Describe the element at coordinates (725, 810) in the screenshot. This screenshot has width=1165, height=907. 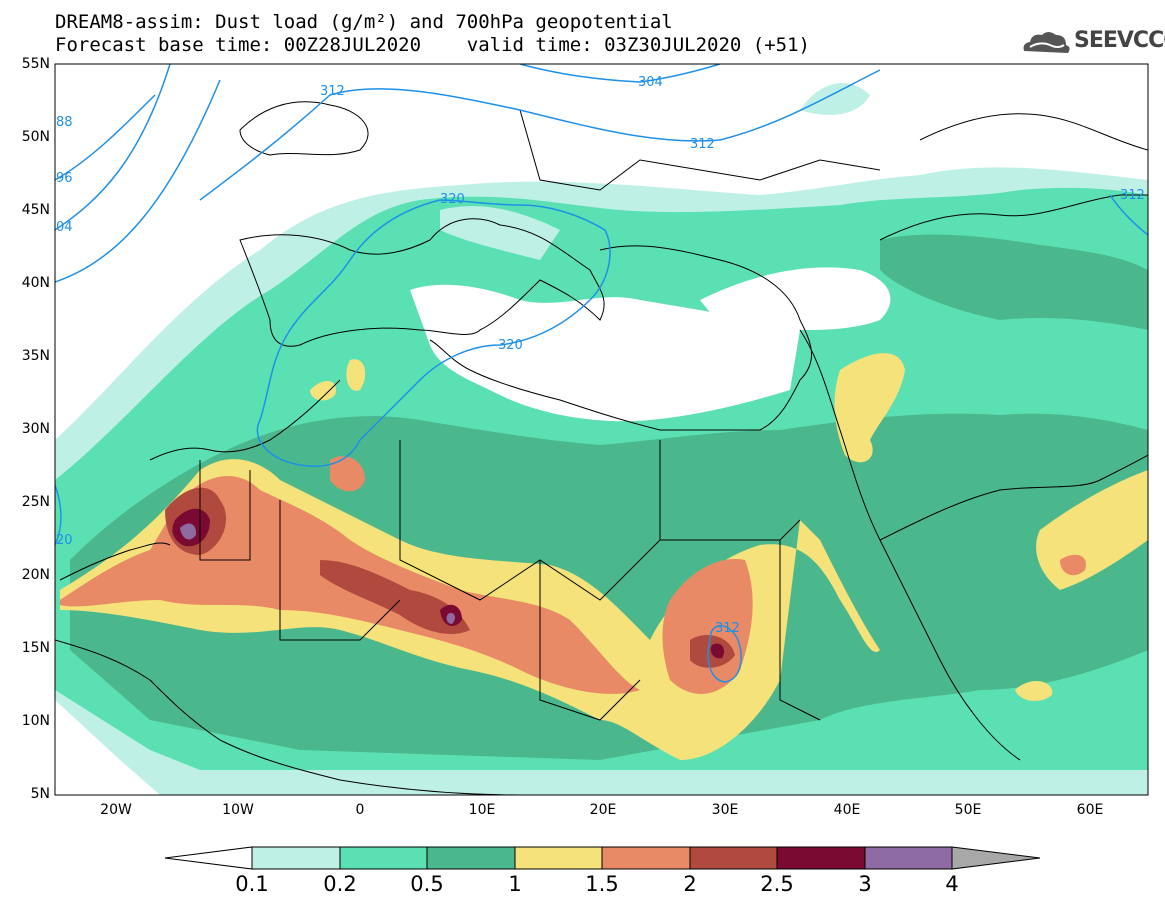
I see `lon-label: 30E` at that location.